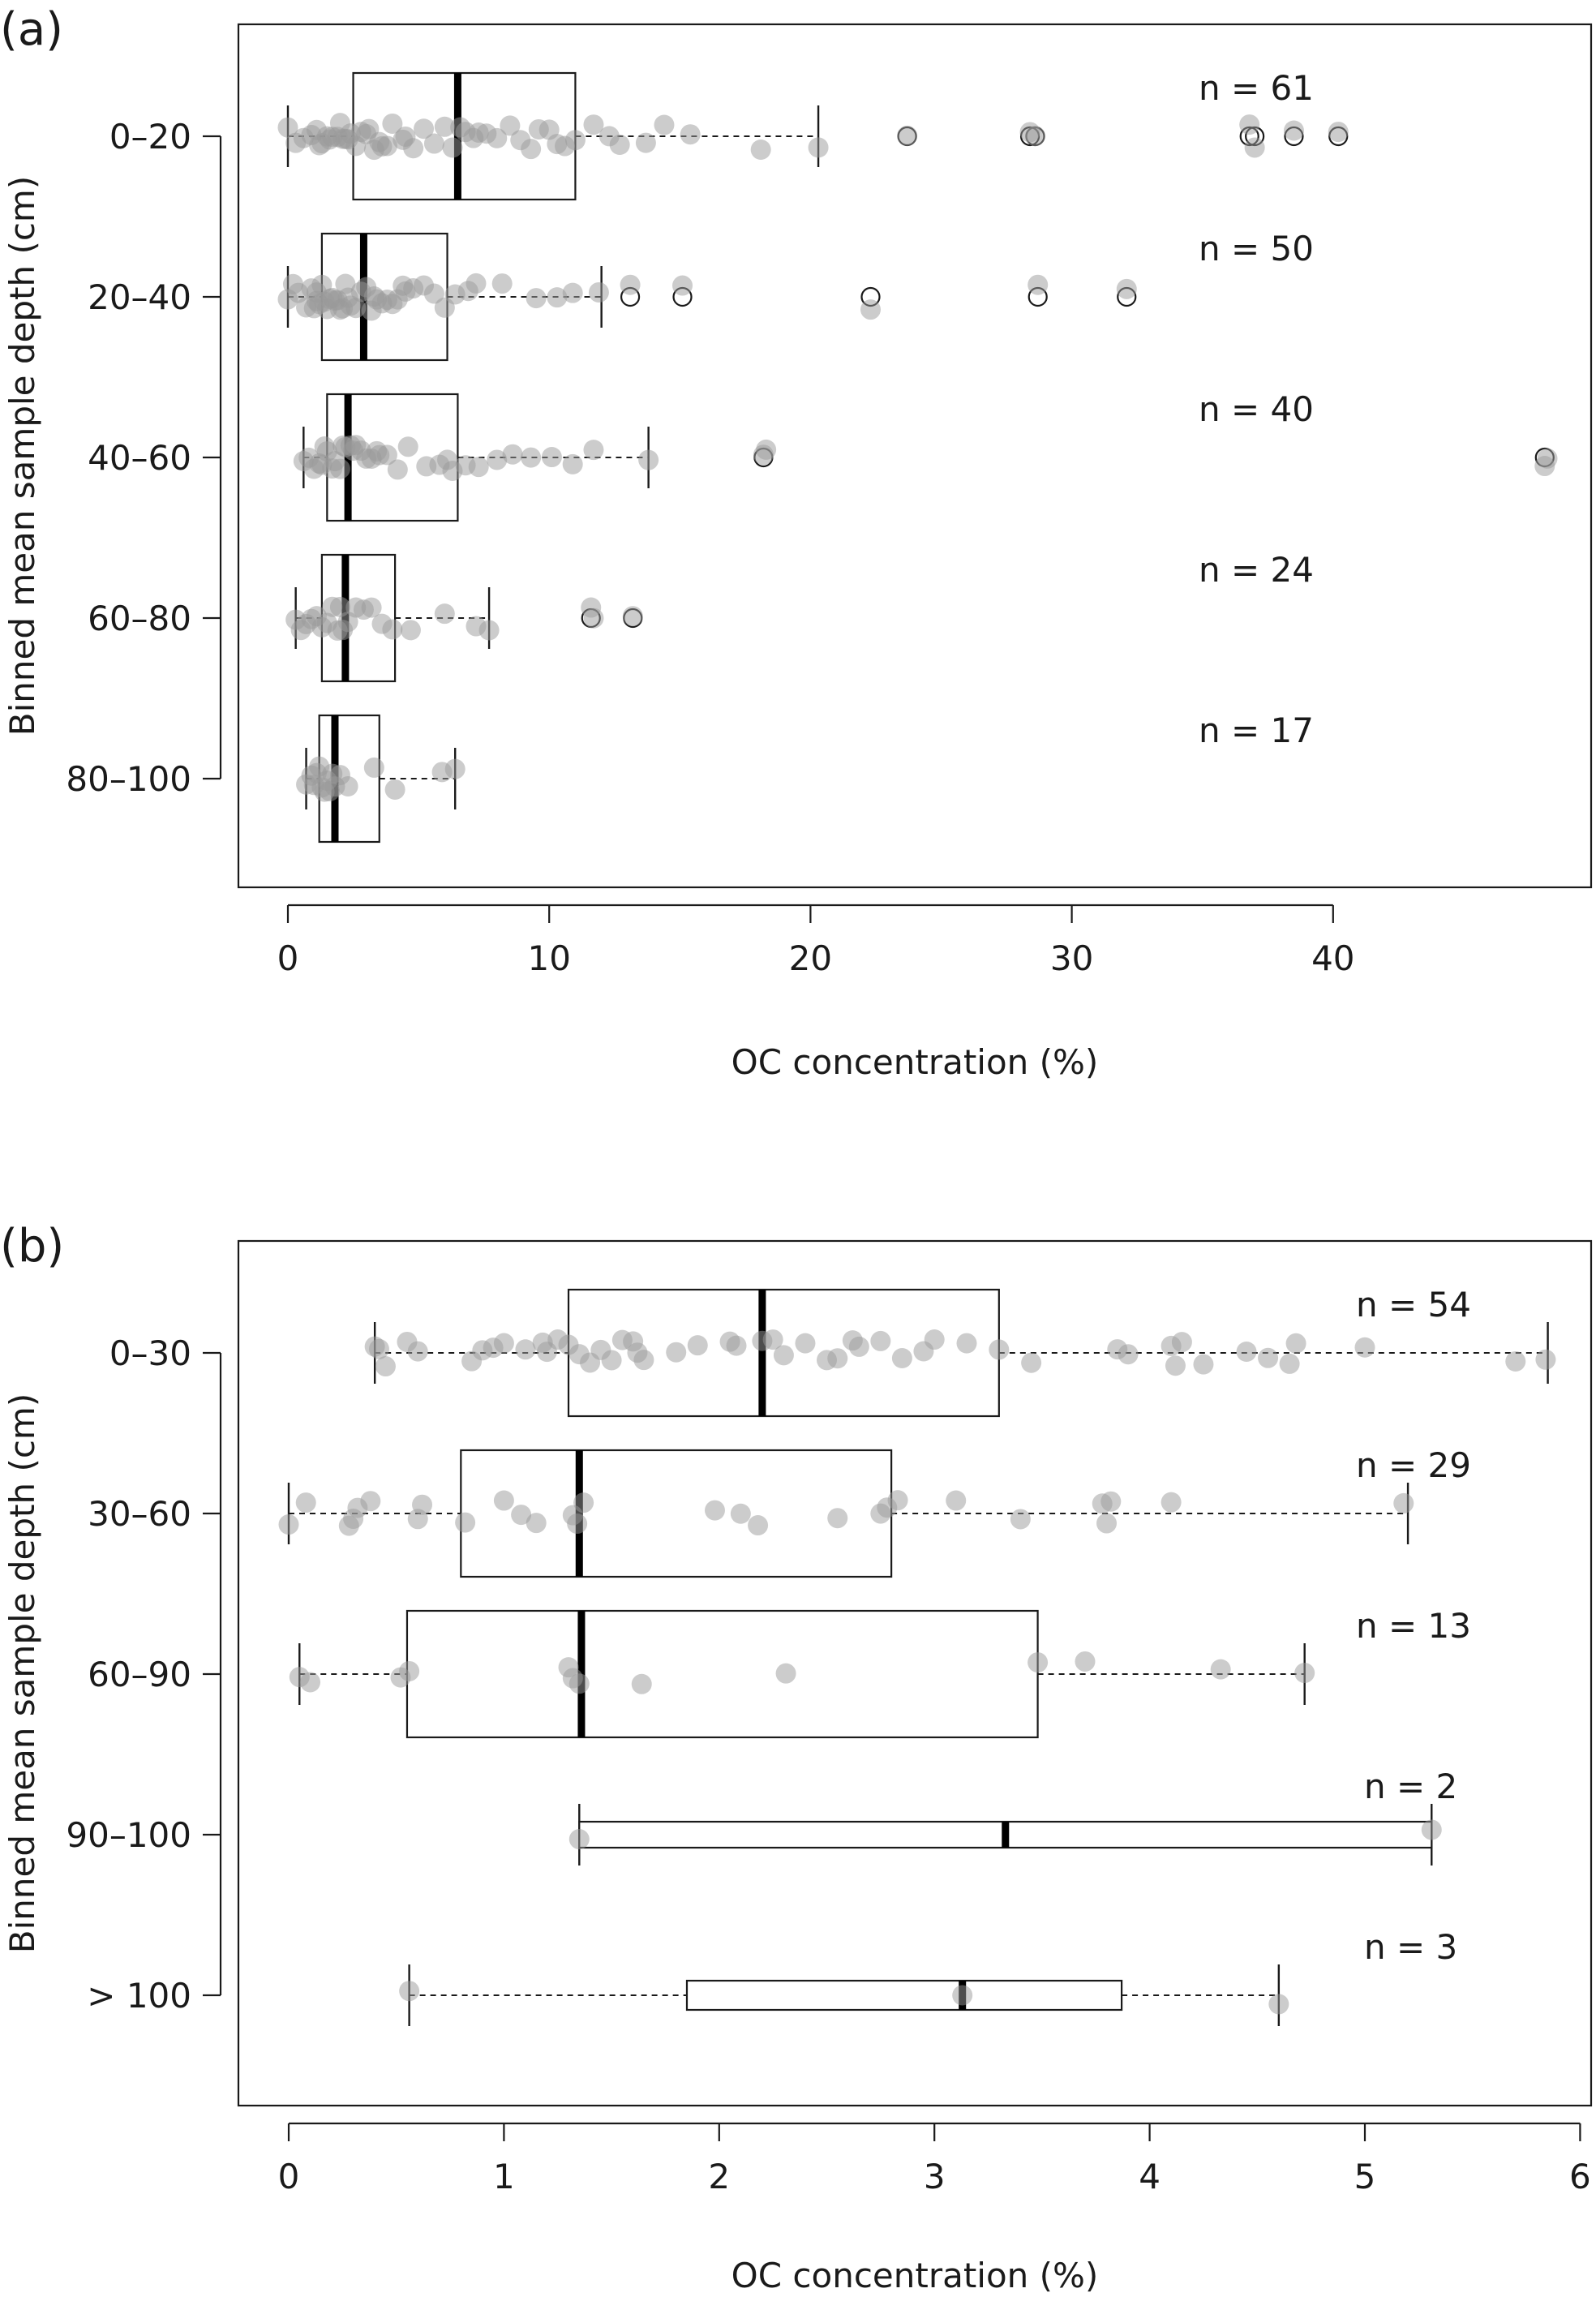 The height and width of the screenshot is (2297, 1596). Describe the element at coordinates (823, 456) in the screenshot. I see `box-group: 40–60 n = 40` at that location.